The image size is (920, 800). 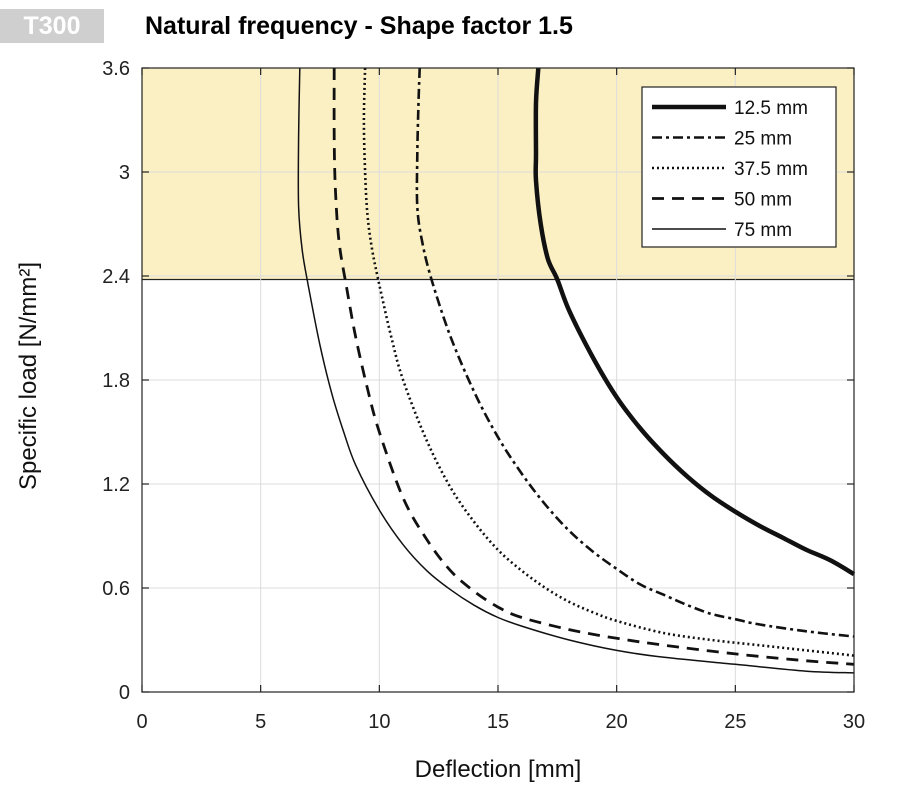 I want to click on y-axis-label: Specific load [N/mm²], so click(x=28, y=376).